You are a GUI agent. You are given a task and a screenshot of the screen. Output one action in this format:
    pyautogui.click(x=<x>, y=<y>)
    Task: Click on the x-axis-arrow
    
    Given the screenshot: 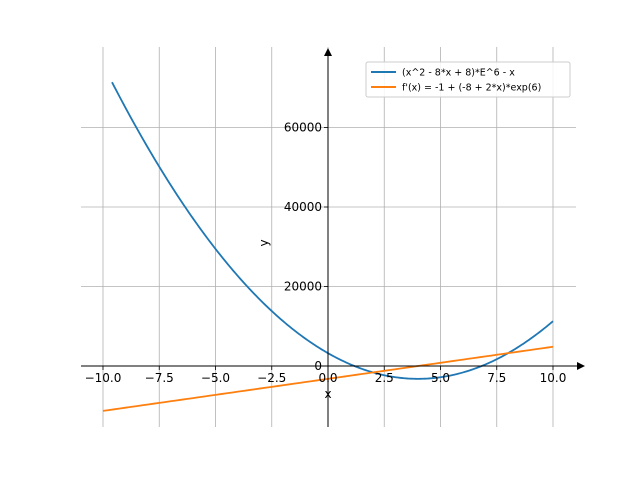 What is the action you would take?
    pyautogui.click(x=581, y=366)
    